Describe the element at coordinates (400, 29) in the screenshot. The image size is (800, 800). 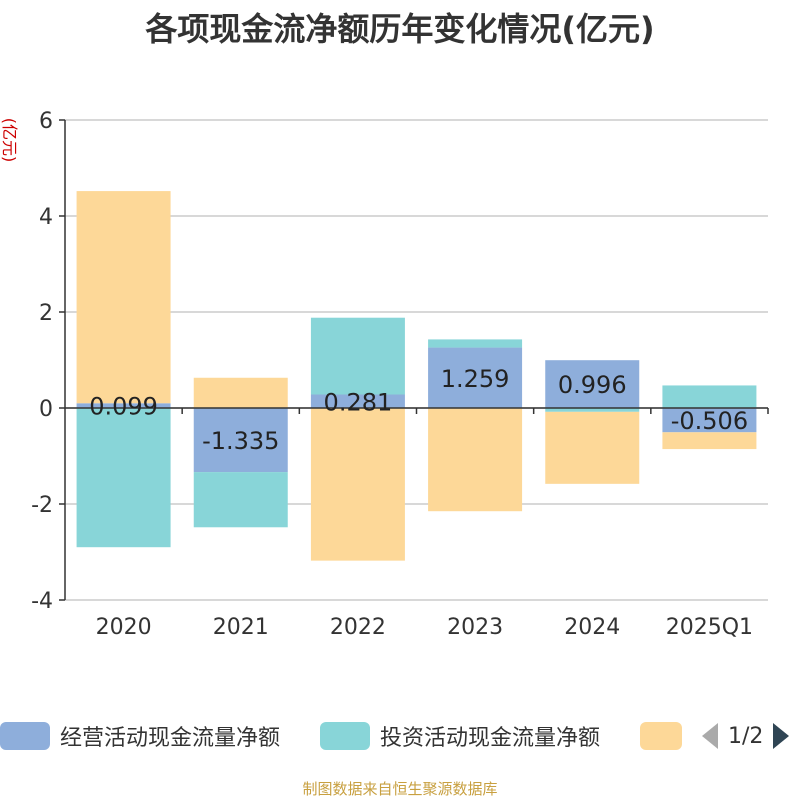
I see `chart-title: 各项现金流净额历年变化情况(亿元)` at that location.